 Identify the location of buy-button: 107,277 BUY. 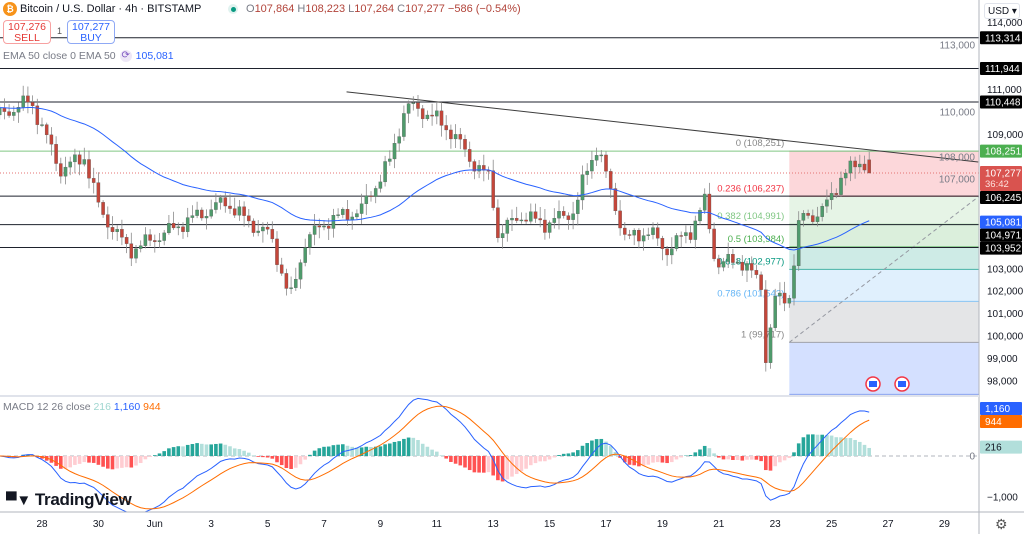
(91, 32).